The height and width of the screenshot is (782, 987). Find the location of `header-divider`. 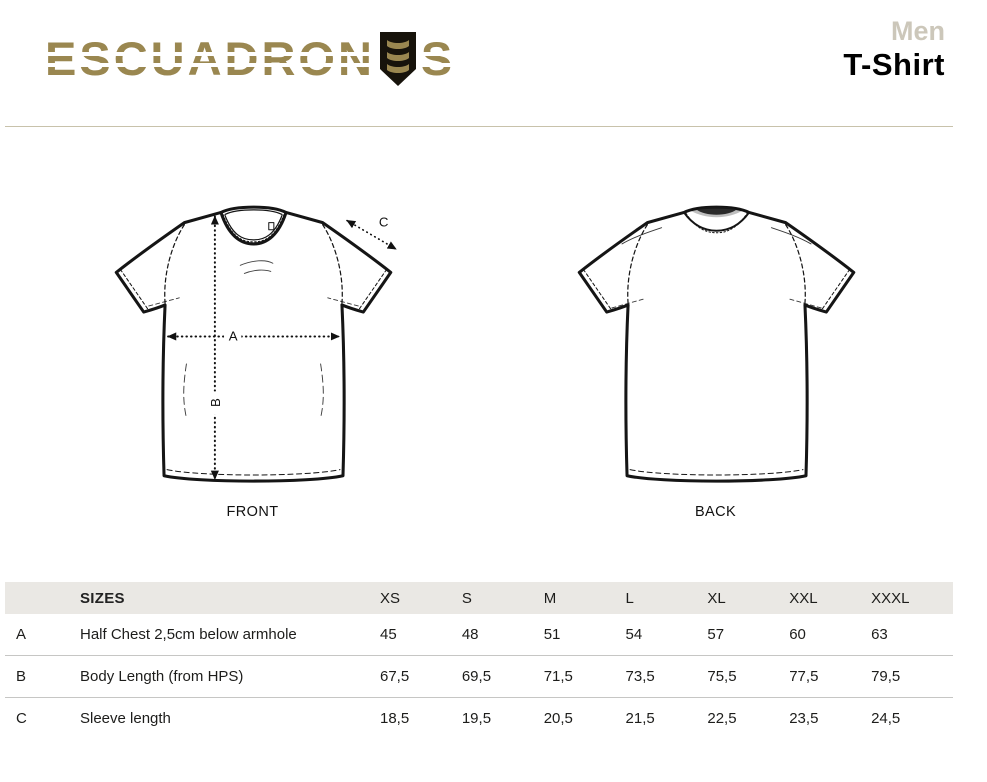

header-divider is located at coordinates (479, 126).